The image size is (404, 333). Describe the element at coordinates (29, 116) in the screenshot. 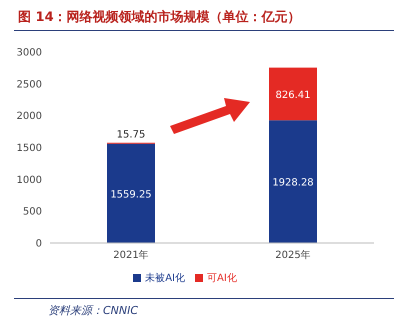

I see `y-tick-label: 2000` at that location.